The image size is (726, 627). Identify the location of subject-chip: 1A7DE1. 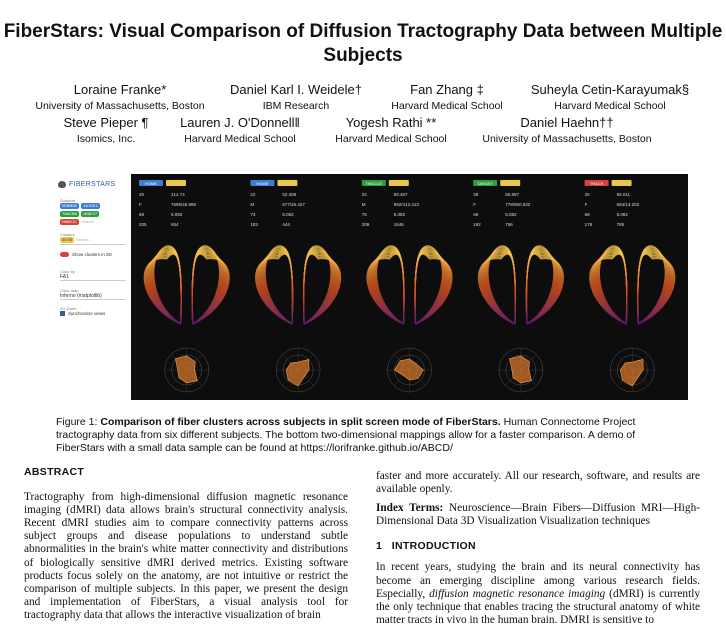
(91, 206).